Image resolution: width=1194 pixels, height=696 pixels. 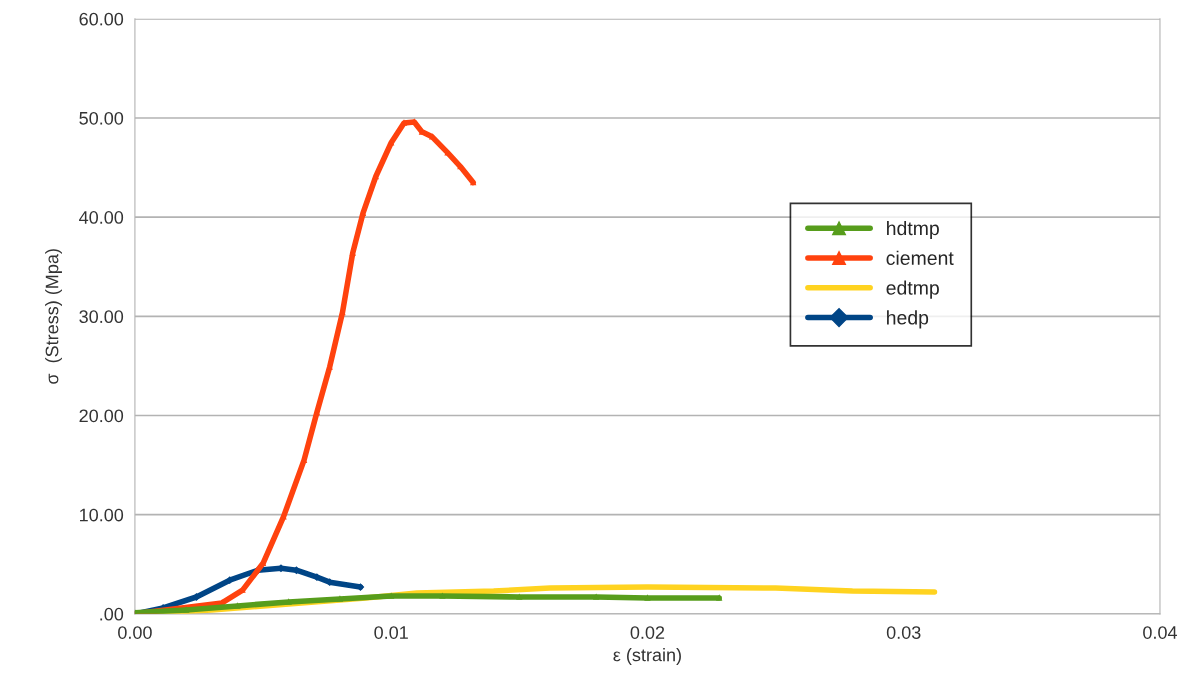 I want to click on y-tick-label: 20.00, so click(x=101, y=416).